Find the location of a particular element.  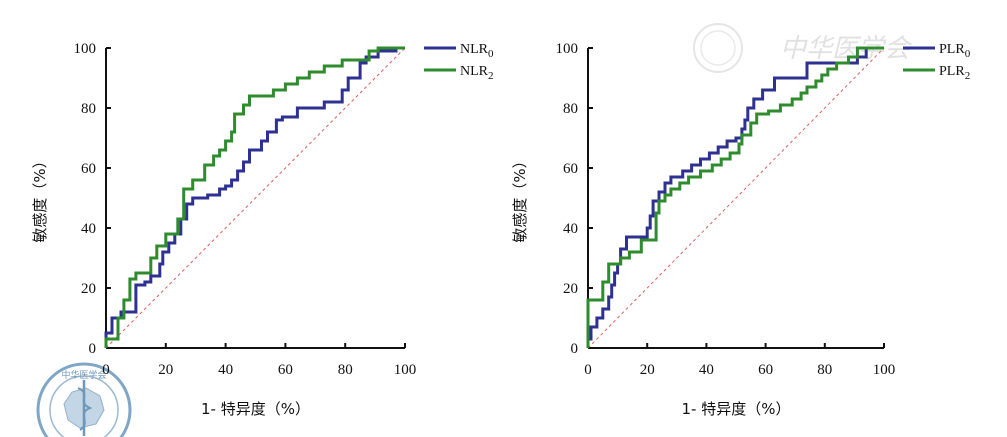

society-seal-text: 中华医学会 is located at coordinates (83, 375).